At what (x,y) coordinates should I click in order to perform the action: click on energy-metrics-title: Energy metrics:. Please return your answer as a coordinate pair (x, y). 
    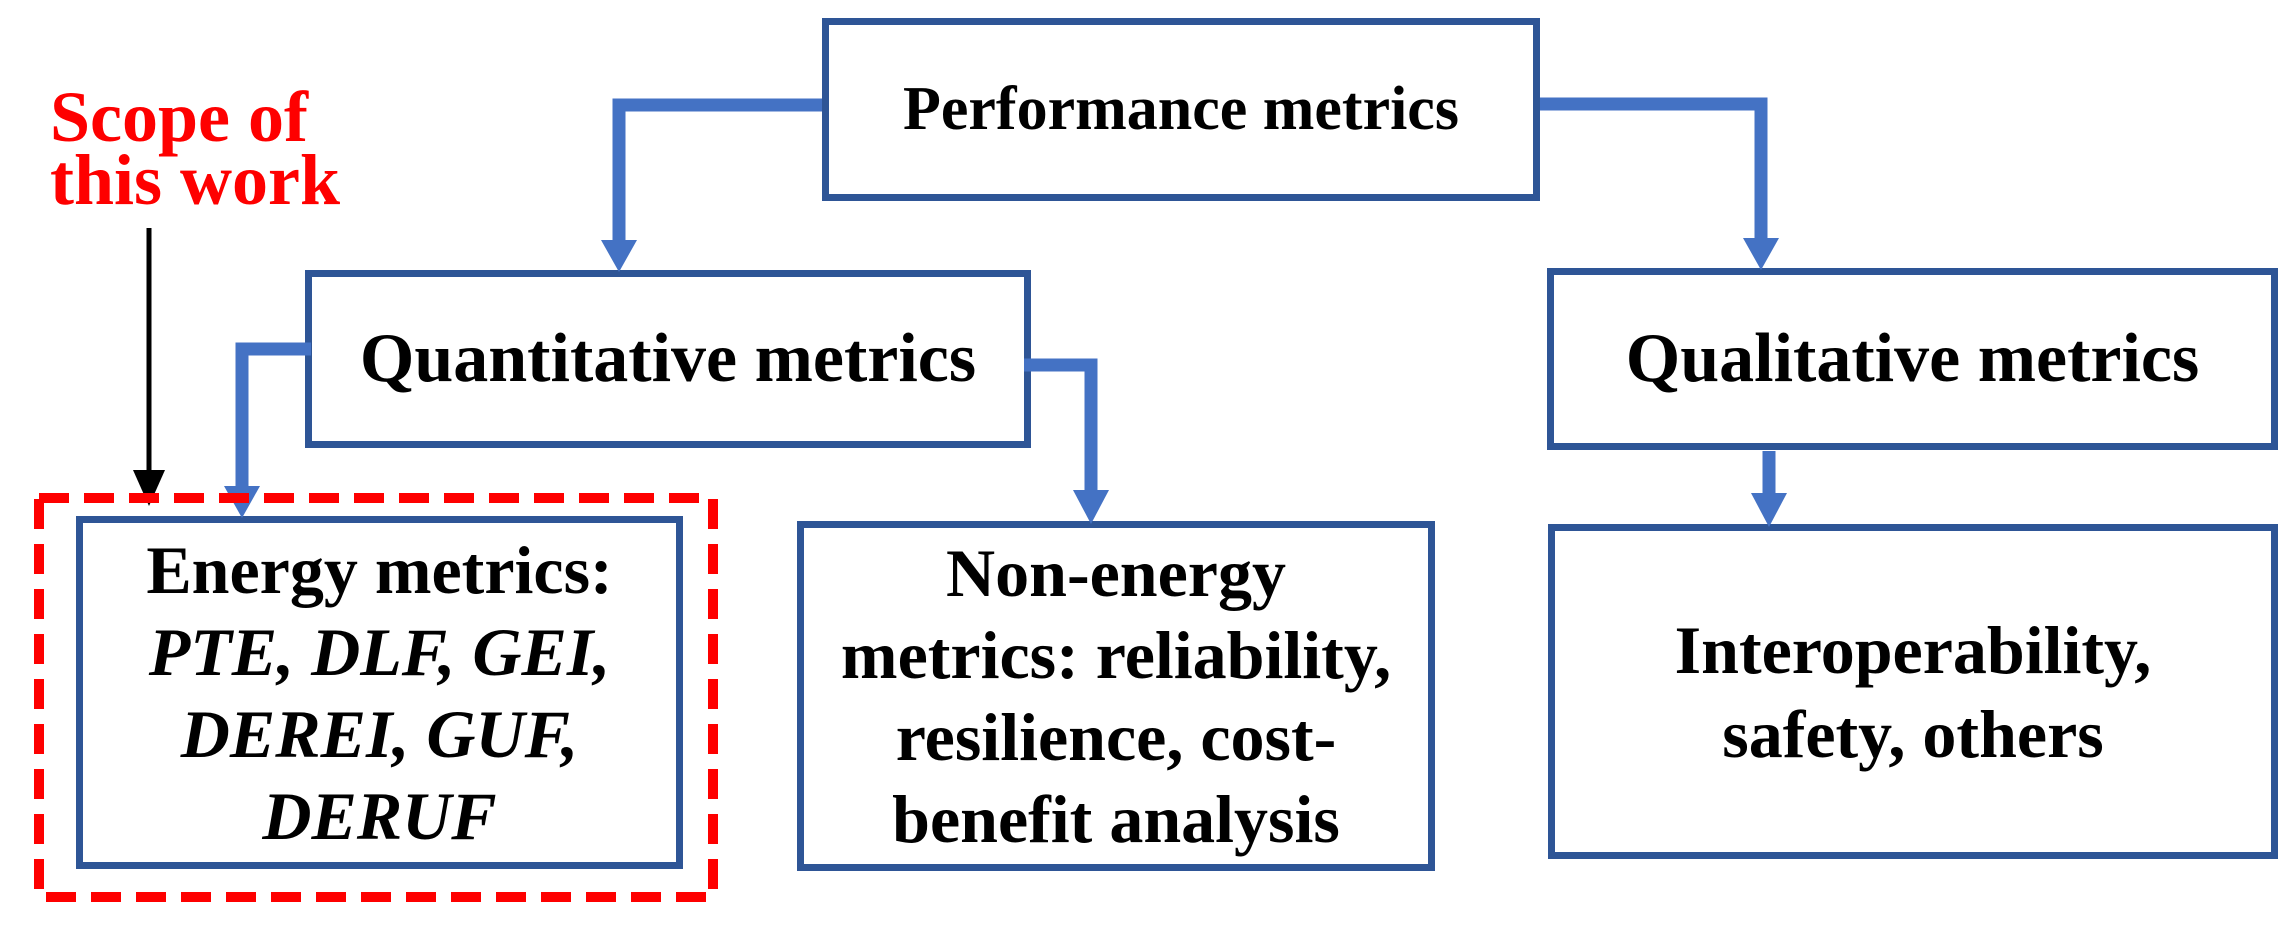
    Looking at the image, I should click on (379, 569).